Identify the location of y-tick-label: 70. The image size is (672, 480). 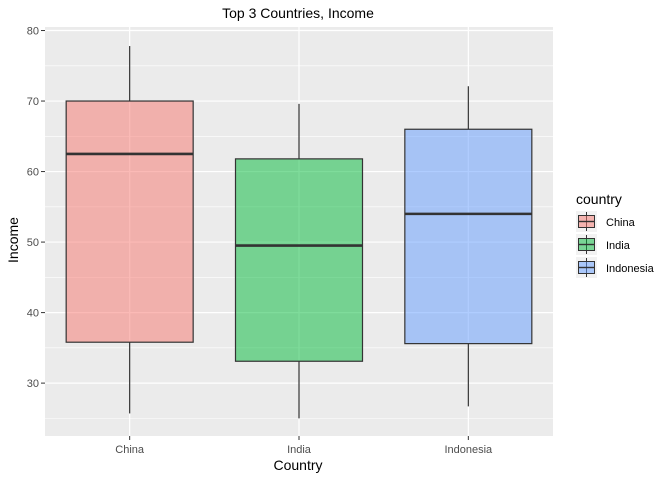
(33, 102).